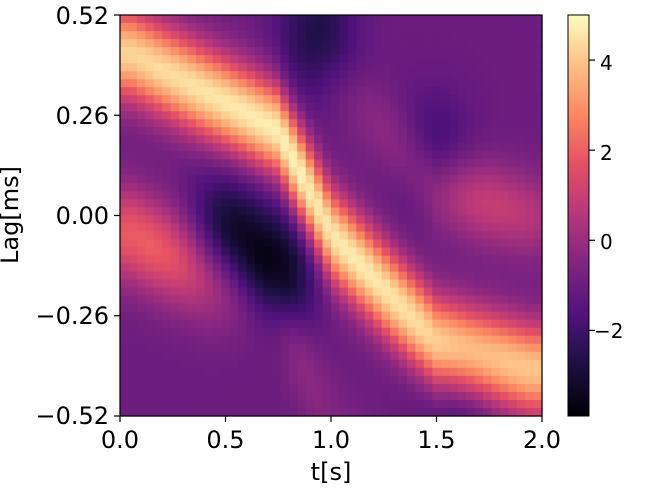 This screenshot has height=498, width=664. Describe the element at coordinates (606, 153) in the screenshot. I see `colorbar-tick-label: 2` at that location.